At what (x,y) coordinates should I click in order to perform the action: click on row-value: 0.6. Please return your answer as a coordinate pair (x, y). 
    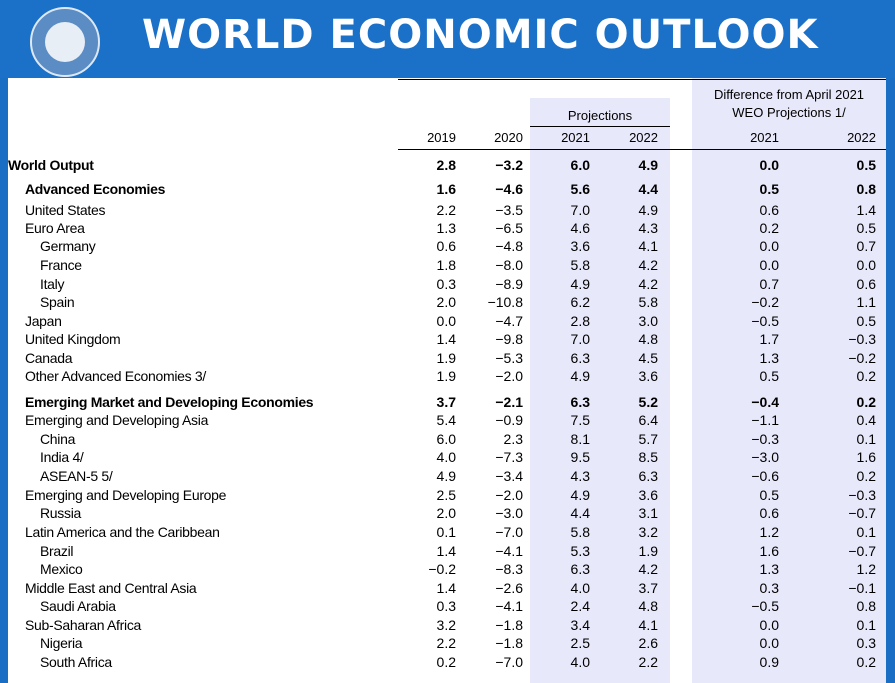
    Looking at the image, I should click on (866, 284).